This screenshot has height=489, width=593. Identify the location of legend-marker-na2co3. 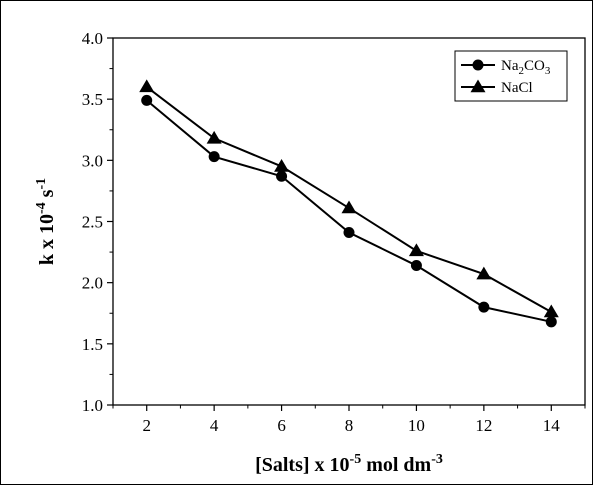
(478, 65).